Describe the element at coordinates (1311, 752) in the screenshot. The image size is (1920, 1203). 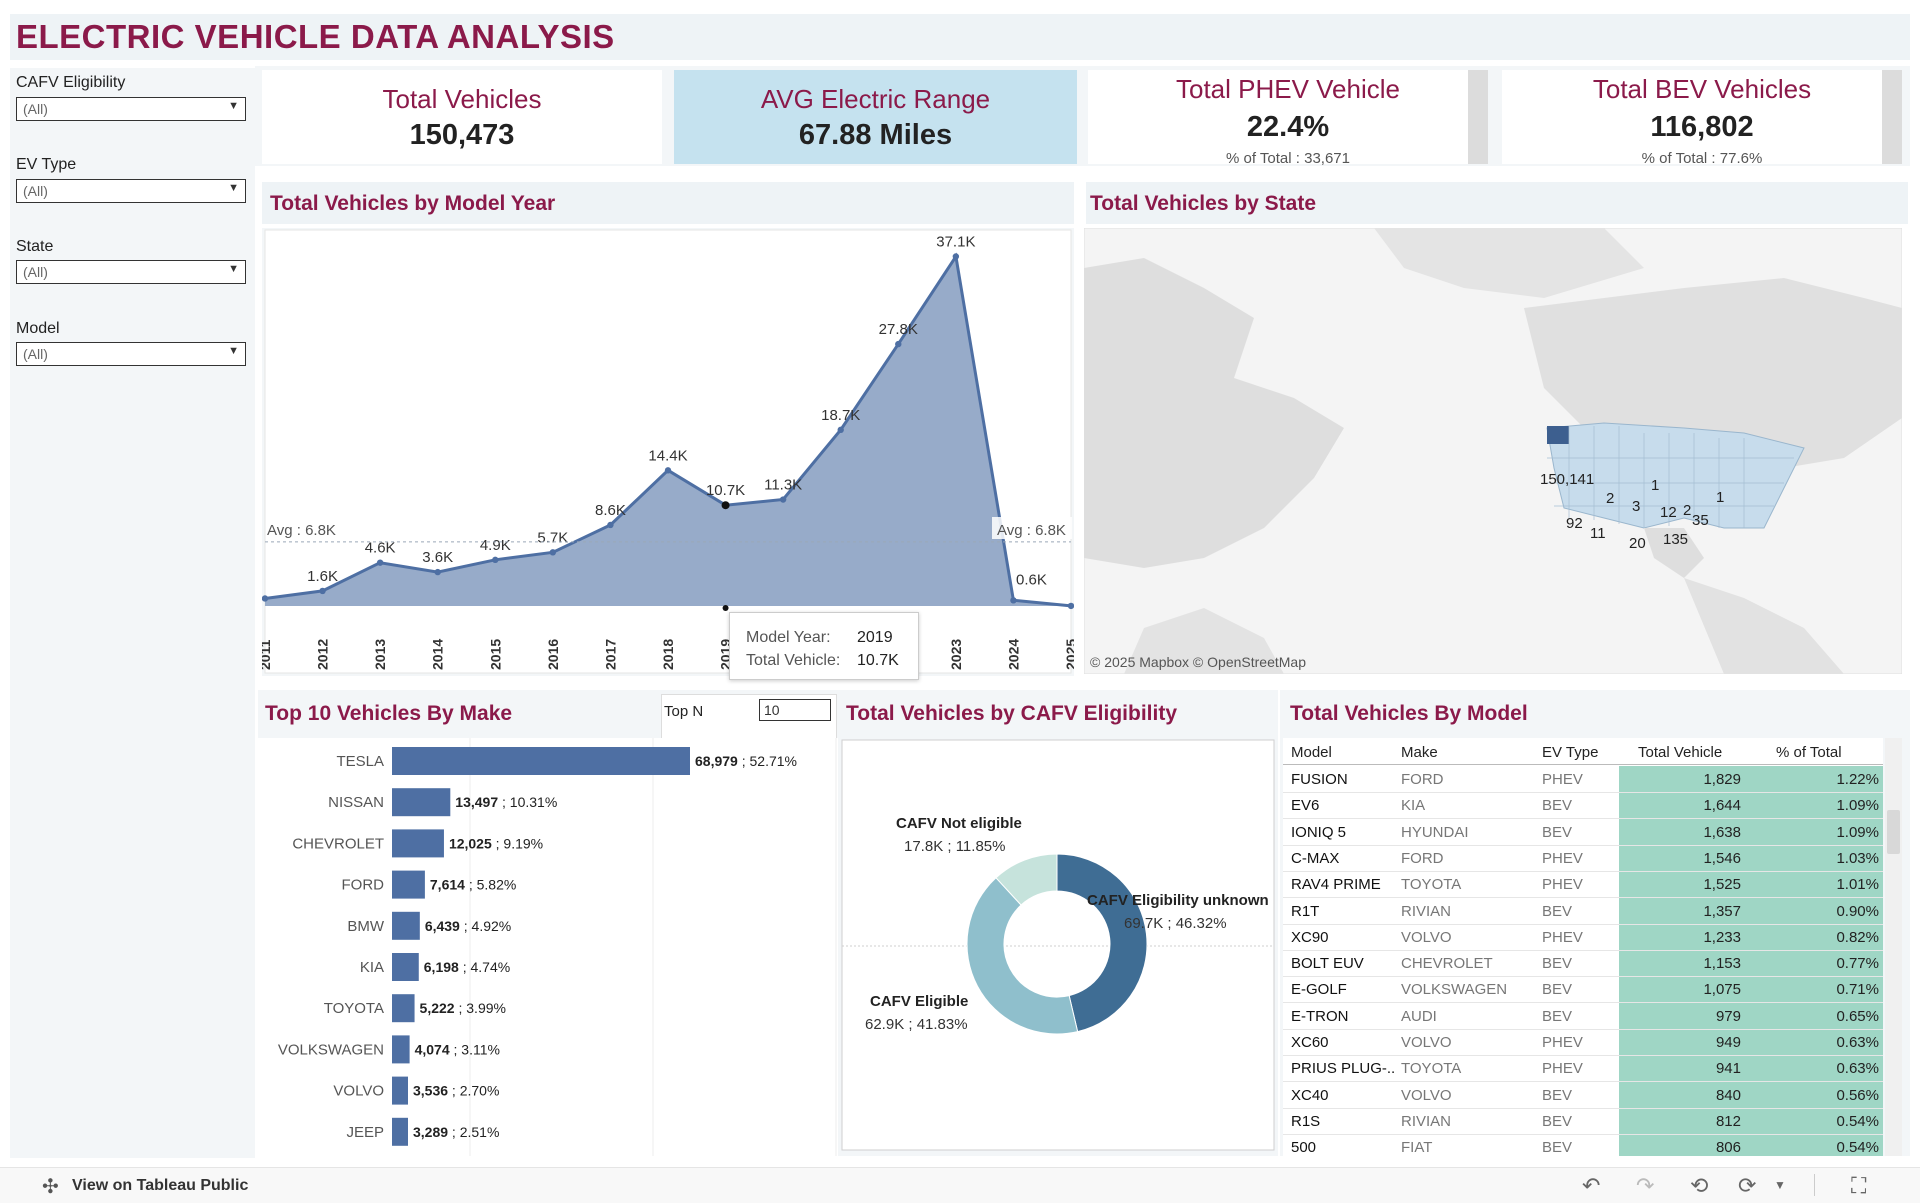
I see `column-header: Model` at that location.